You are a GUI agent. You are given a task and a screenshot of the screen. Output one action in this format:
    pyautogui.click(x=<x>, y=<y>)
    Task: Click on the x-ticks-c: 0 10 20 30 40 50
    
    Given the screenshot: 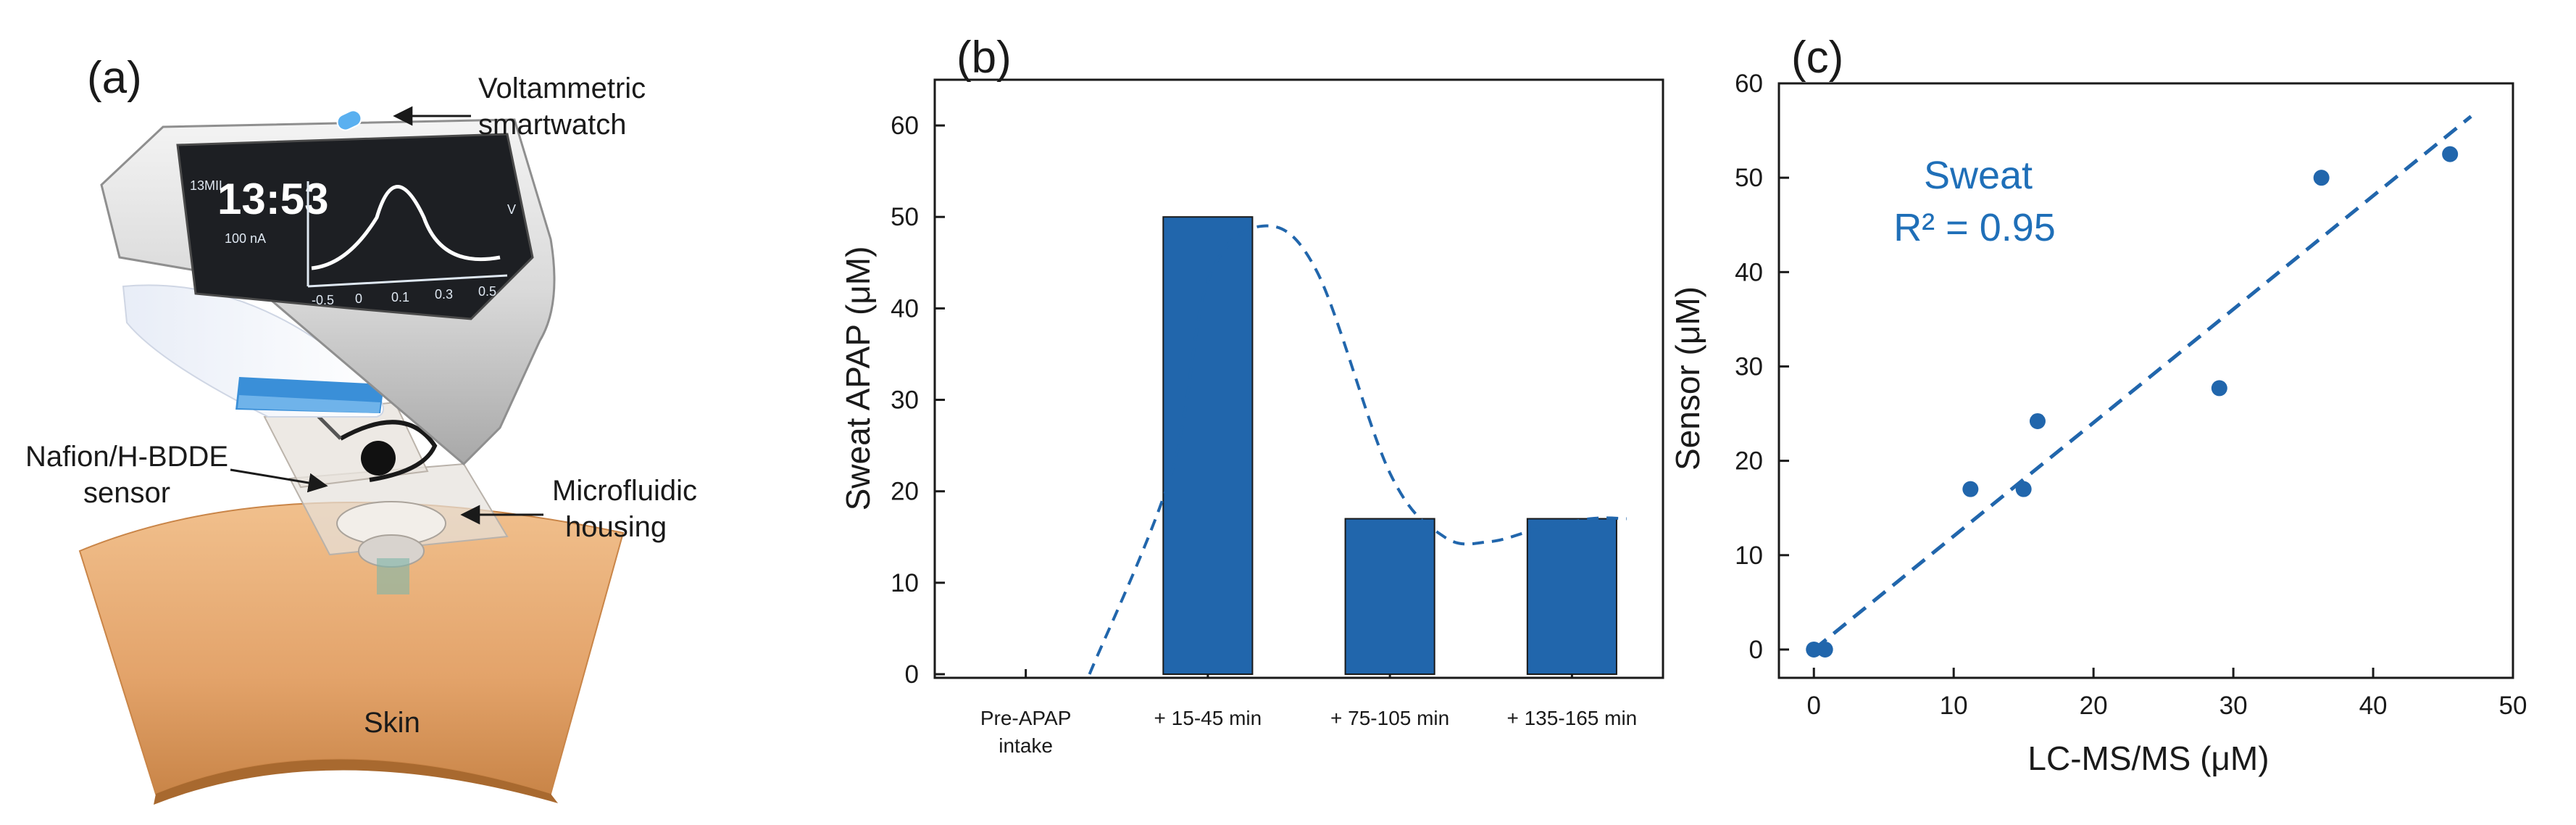 What is the action you would take?
    pyautogui.click(x=2167, y=694)
    